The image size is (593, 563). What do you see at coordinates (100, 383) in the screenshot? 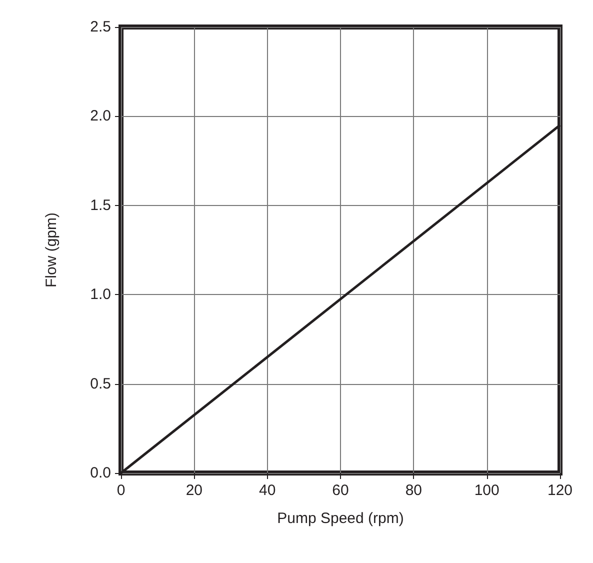
I see `y-tick-label: 0.5` at bounding box center [100, 383].